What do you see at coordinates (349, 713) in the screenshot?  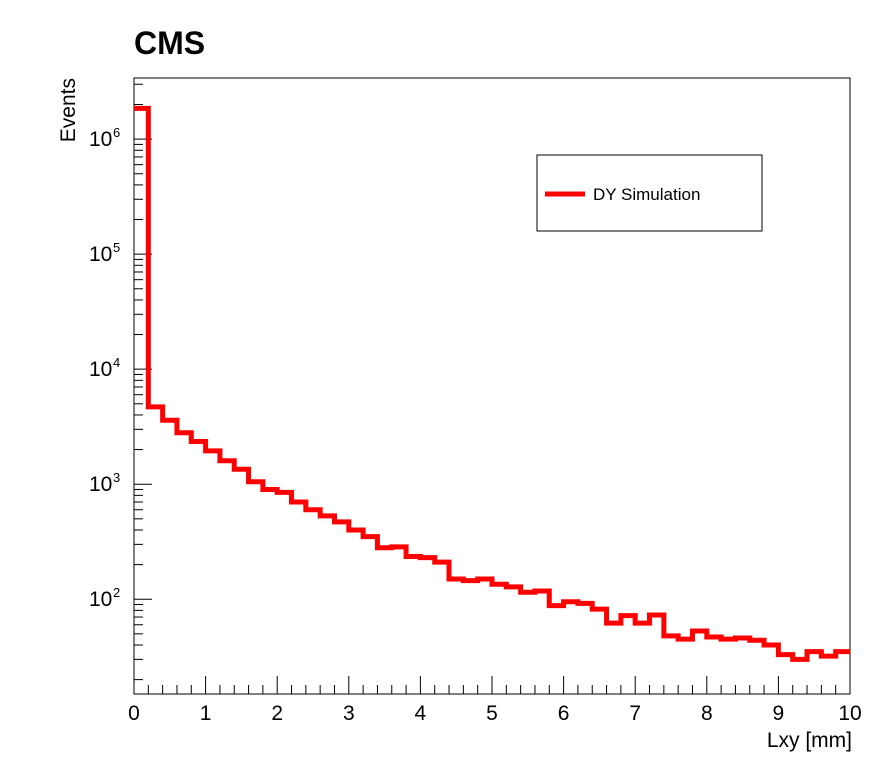 I see `x-tick-label: 3` at bounding box center [349, 713].